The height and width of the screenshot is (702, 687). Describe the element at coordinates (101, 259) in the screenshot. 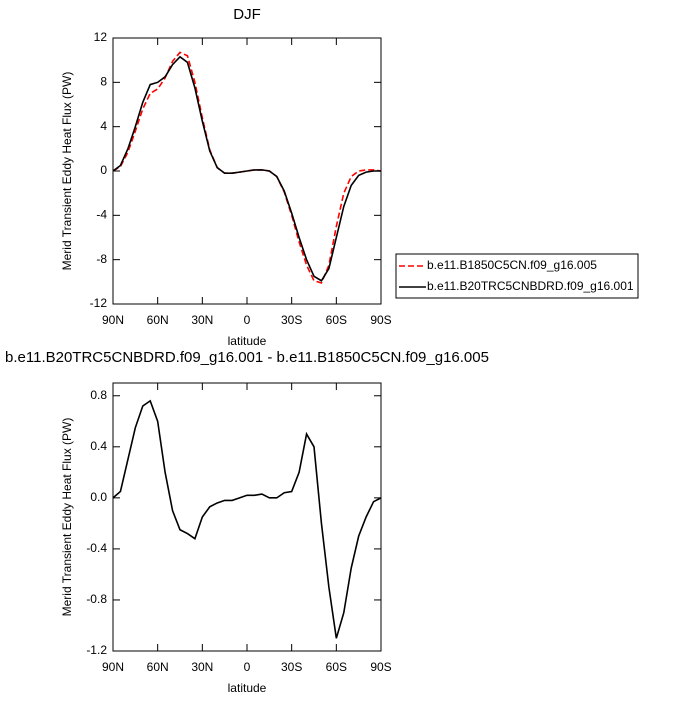

I see `y-tick-label: -8` at that location.